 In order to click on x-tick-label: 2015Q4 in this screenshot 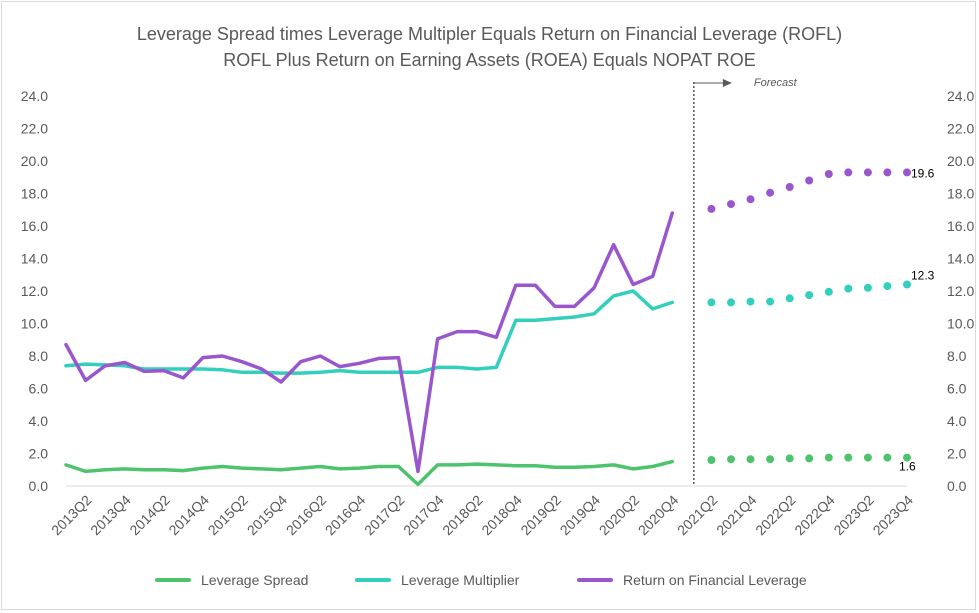, I will do `click(267, 515)`.